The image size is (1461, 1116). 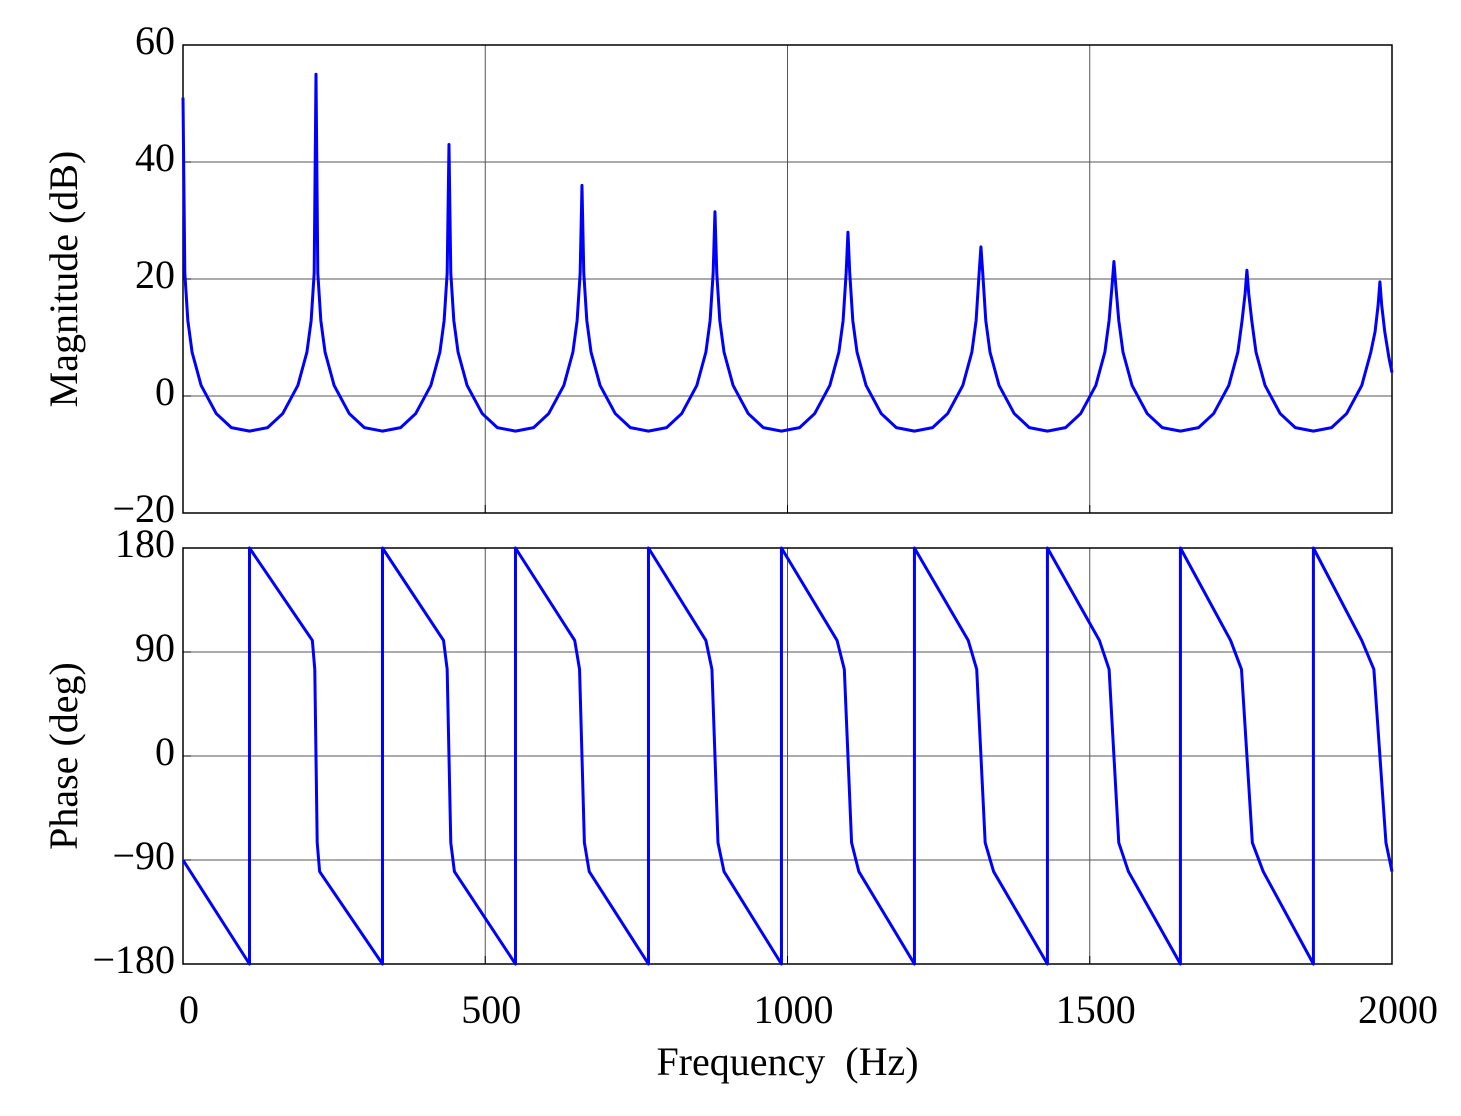 I want to click on x-axis-label: Frequency (Hz), so click(x=787, y=1061).